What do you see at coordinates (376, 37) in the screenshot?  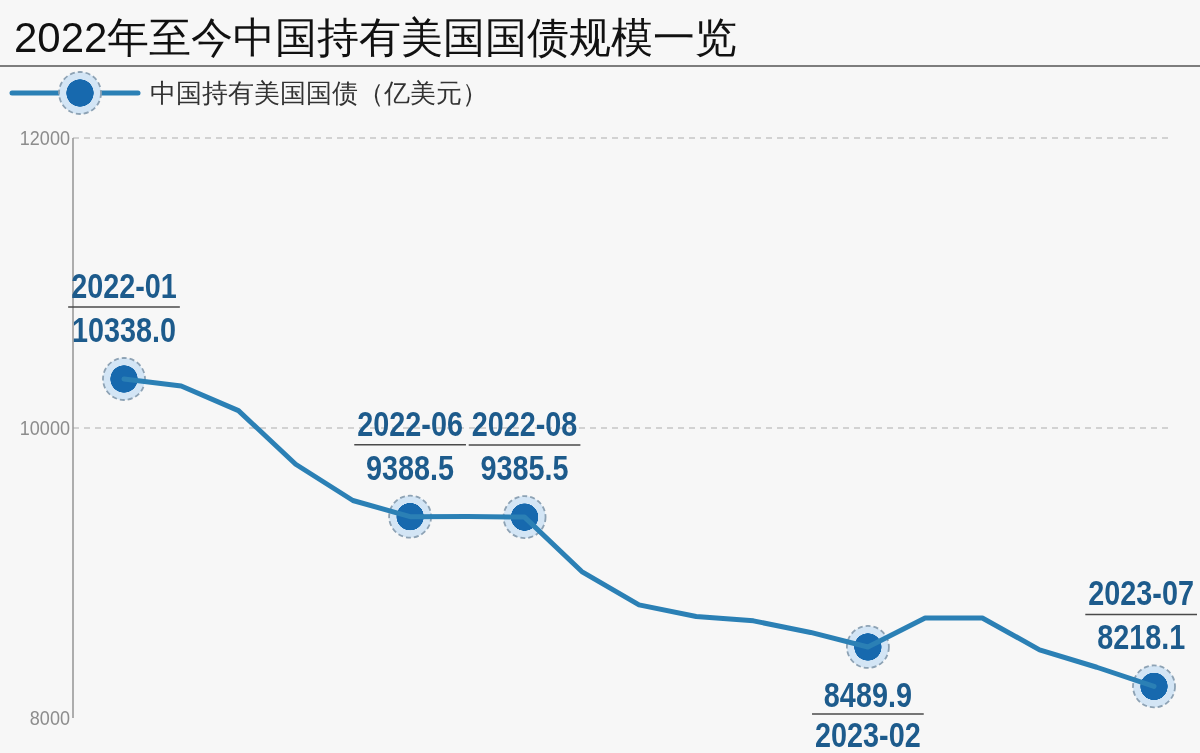 I see `chart-title: 2022年至今中国持有美国国债规模一览` at bounding box center [376, 37].